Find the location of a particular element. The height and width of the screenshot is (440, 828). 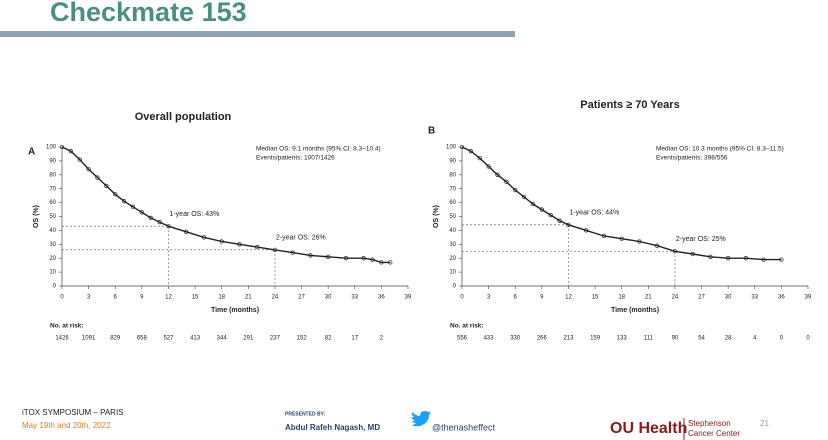

y-tick-label: 30 is located at coordinates (52, 245).